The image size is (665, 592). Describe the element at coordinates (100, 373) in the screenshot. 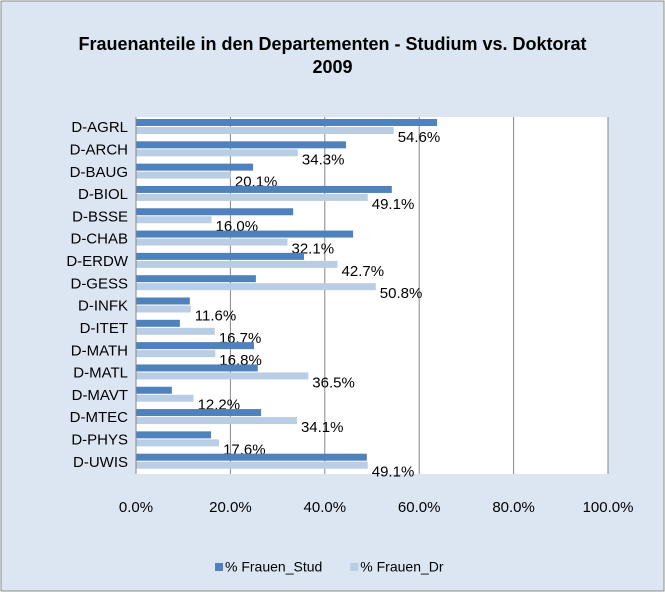

I see `y-tick-label: D-MATL` at that location.